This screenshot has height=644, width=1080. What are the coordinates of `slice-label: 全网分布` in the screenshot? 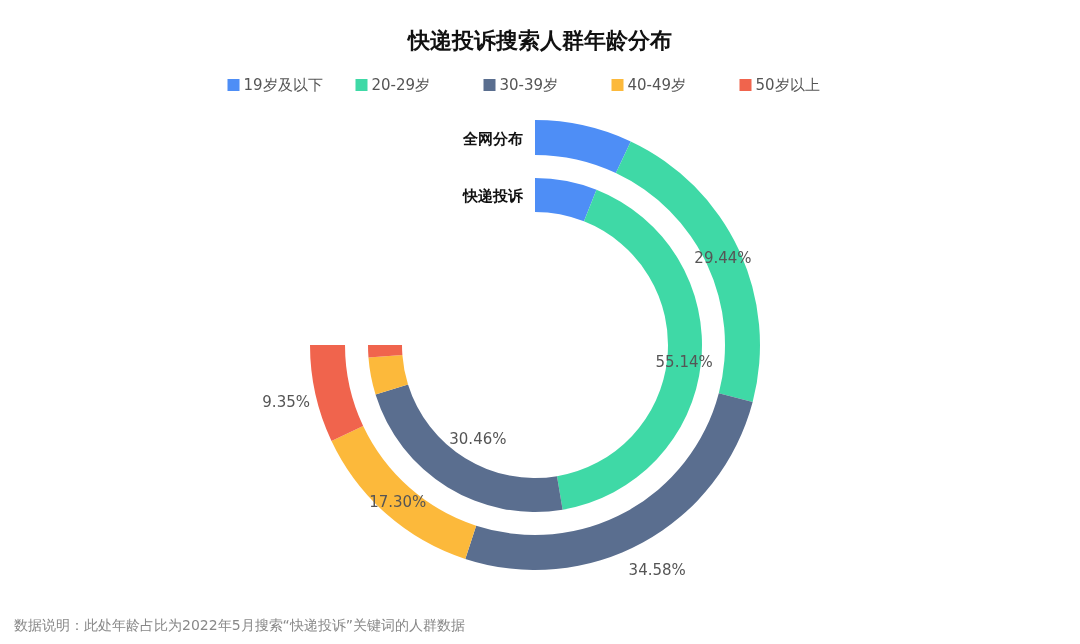 It's located at (492, 138).